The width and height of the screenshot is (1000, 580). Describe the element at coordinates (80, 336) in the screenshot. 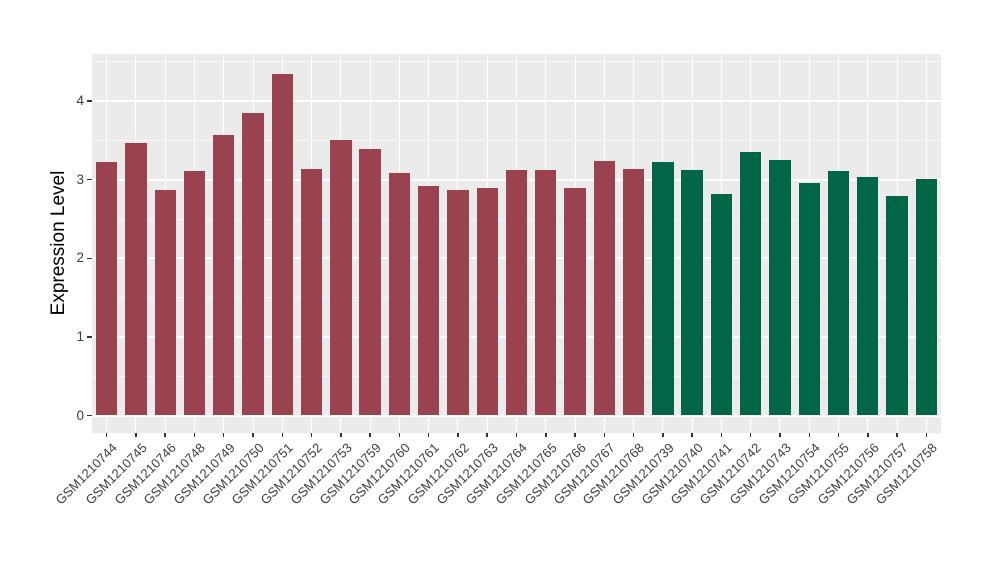

I see `y-tick-label: 1` at that location.